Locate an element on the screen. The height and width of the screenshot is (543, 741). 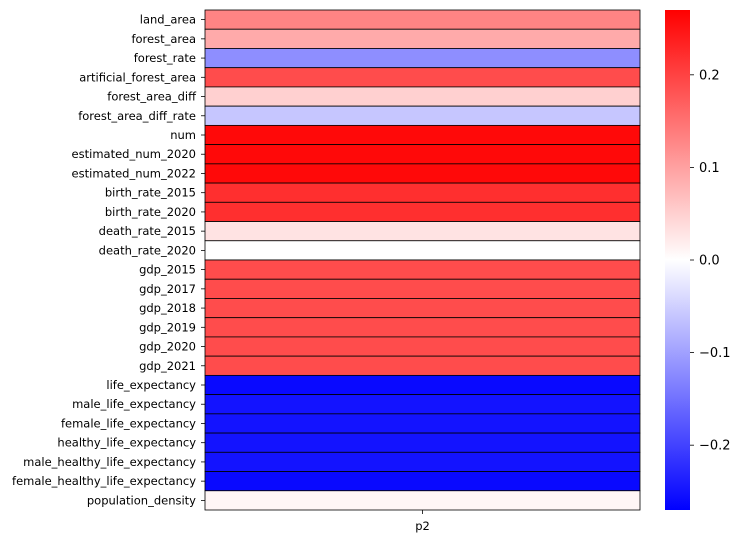
colorbar-ticks: 0.2 0.1 0.0 −0.1 −0.2 is located at coordinates (710, 261).